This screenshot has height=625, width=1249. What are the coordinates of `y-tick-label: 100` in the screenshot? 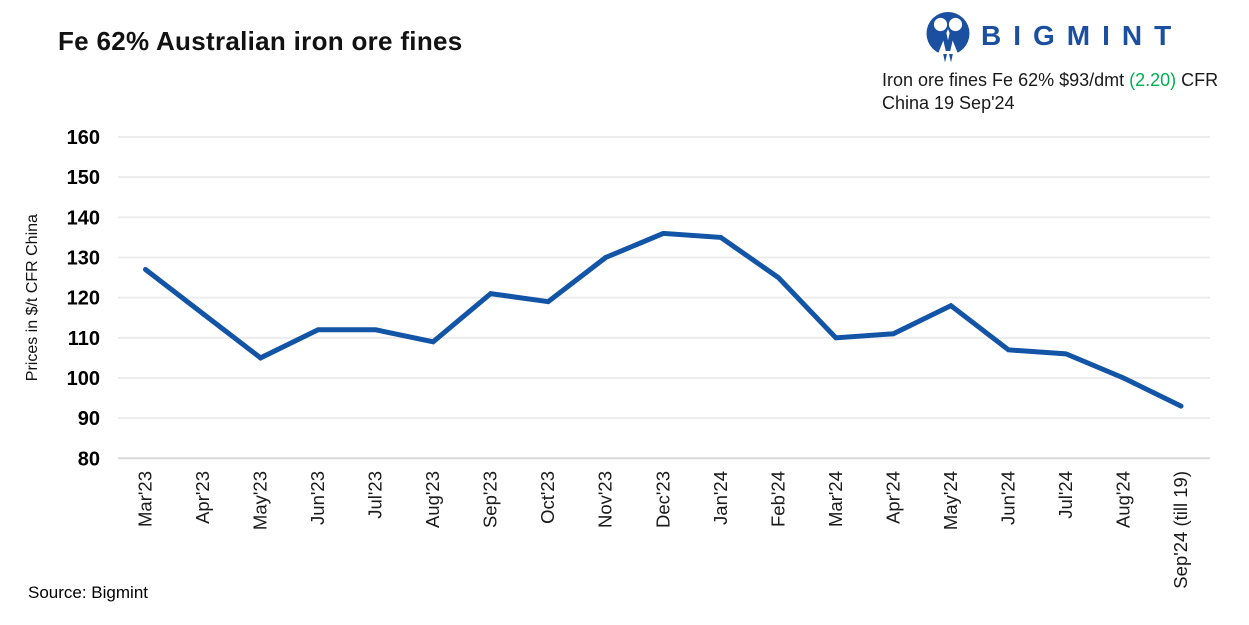 It's located at (83, 379).